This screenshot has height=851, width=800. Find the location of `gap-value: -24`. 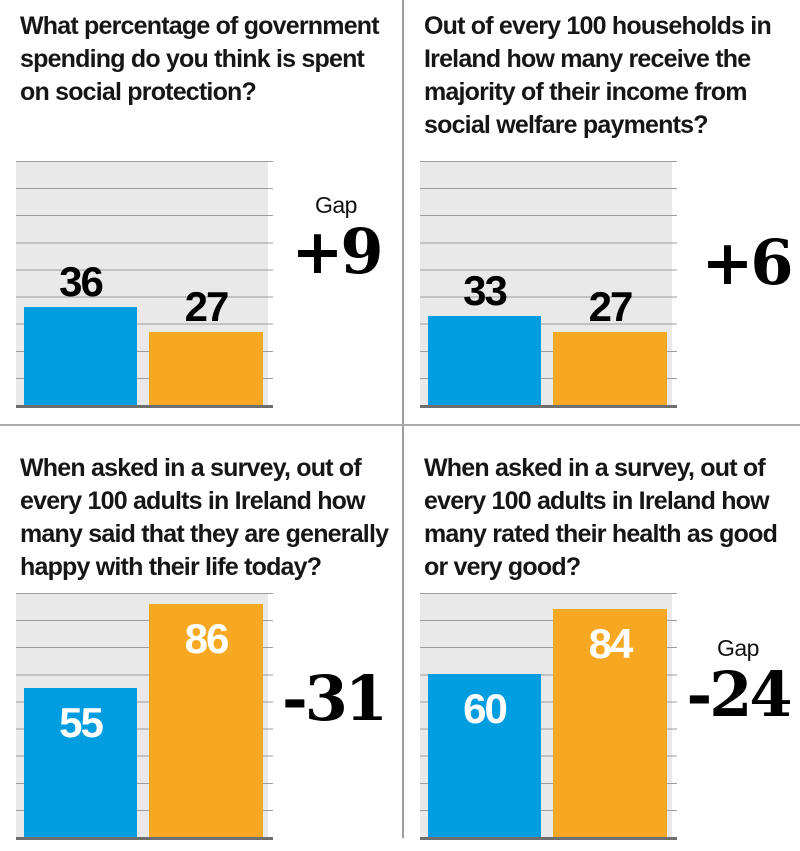

gap-value: -24 is located at coordinates (739, 695).